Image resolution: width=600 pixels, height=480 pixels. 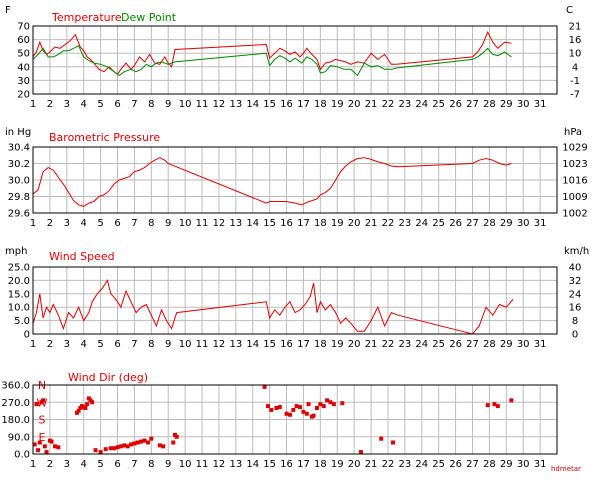 I want to click on temperature-y-ticks: 20 30 40 50 60 70, so click(x=23, y=61).